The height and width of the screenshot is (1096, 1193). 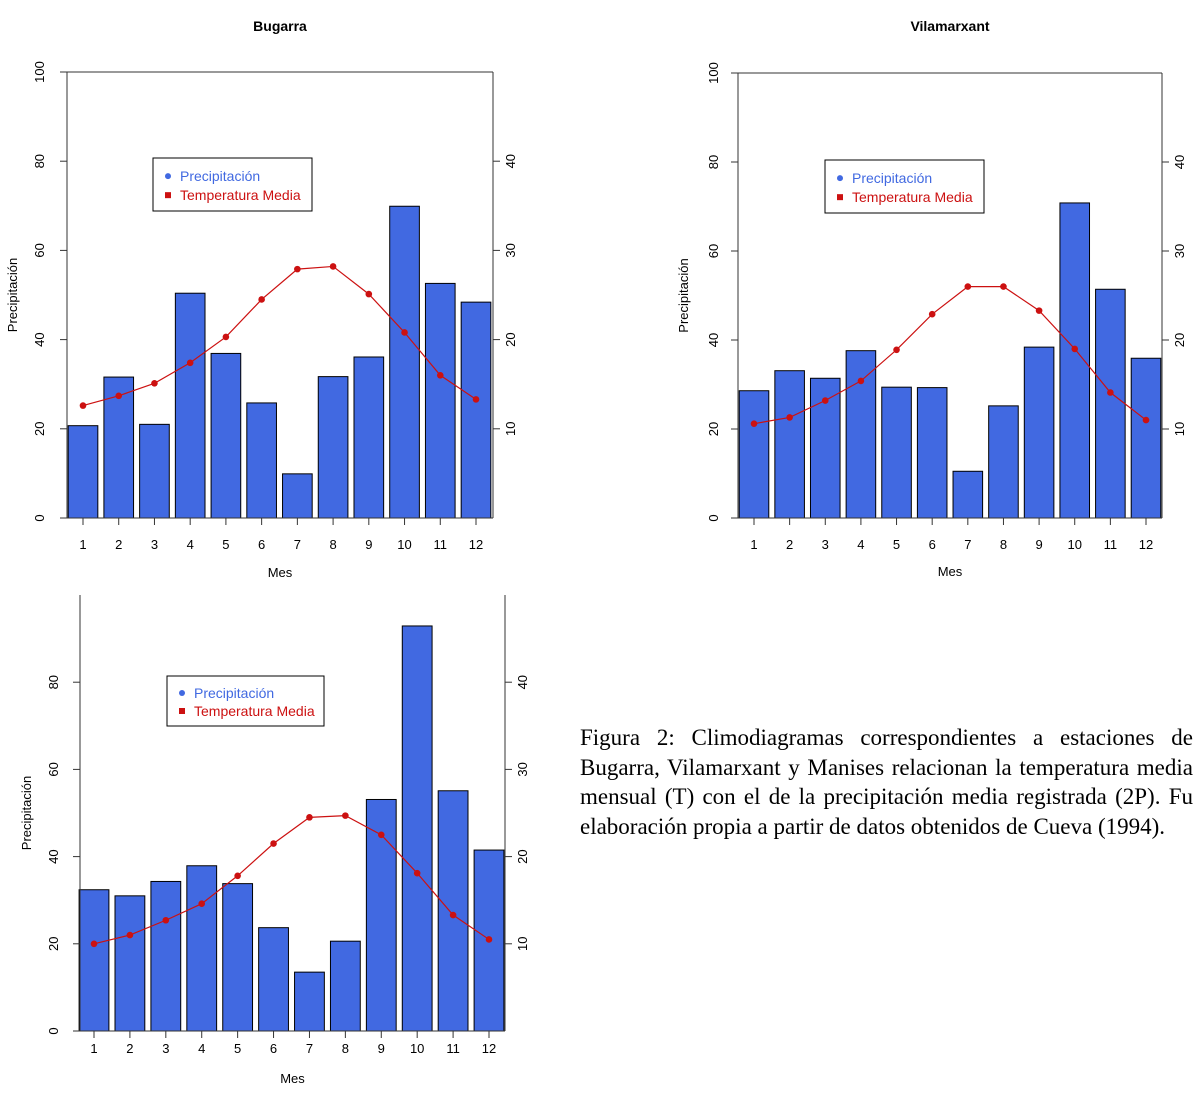 I want to click on x-tick-label: 1, so click(x=753, y=544).